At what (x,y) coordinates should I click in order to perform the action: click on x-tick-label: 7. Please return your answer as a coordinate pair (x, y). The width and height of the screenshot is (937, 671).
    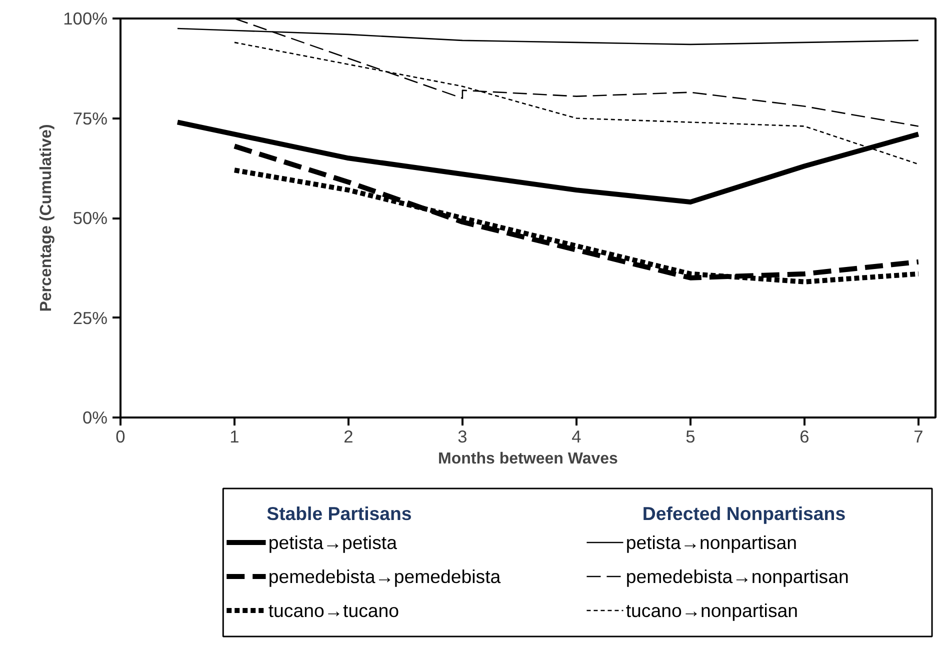
    Looking at the image, I should click on (919, 436).